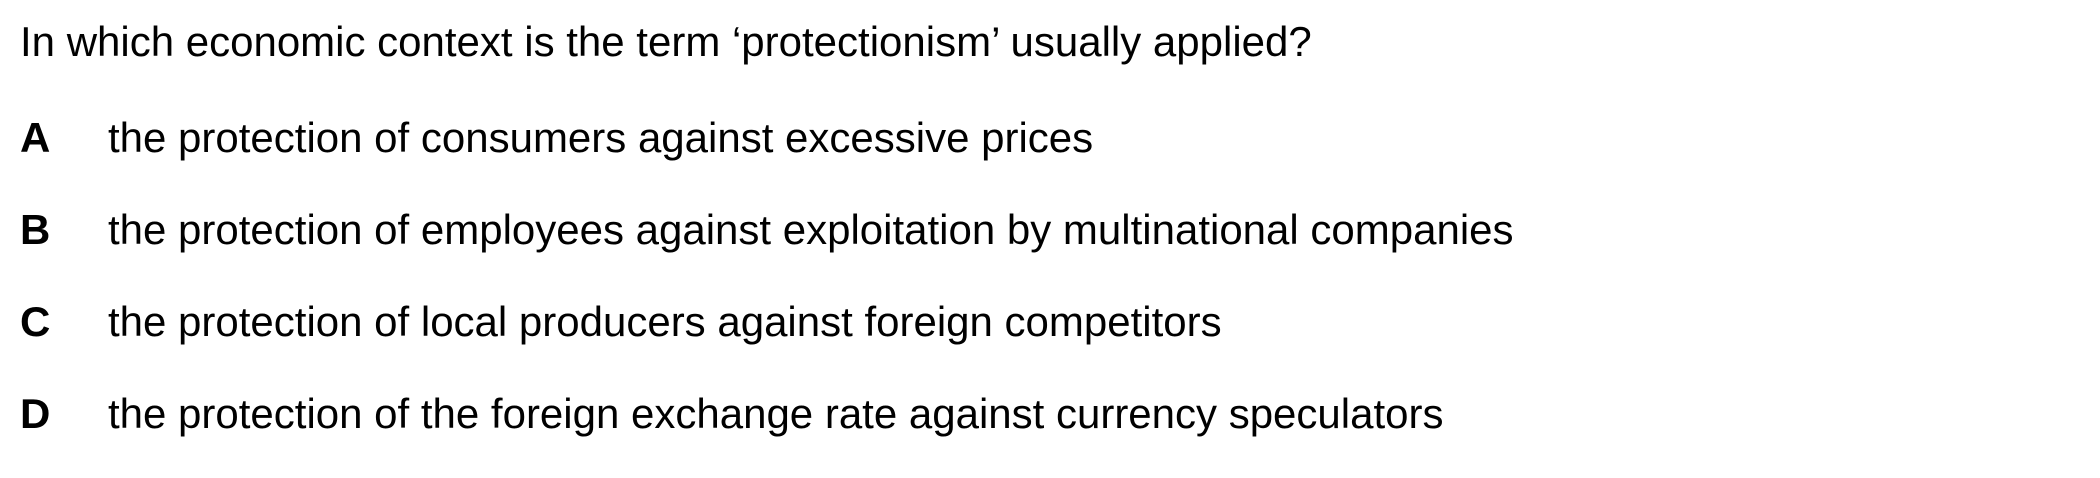  I want to click on option-letter: B, so click(35, 229).